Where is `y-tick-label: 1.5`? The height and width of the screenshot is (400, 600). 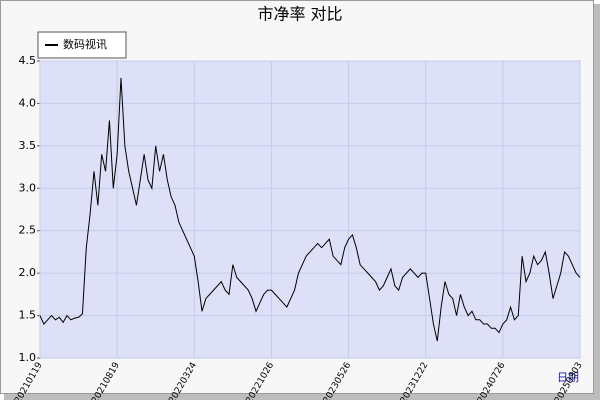 y-tick-label: 1.5 is located at coordinates (28, 315).